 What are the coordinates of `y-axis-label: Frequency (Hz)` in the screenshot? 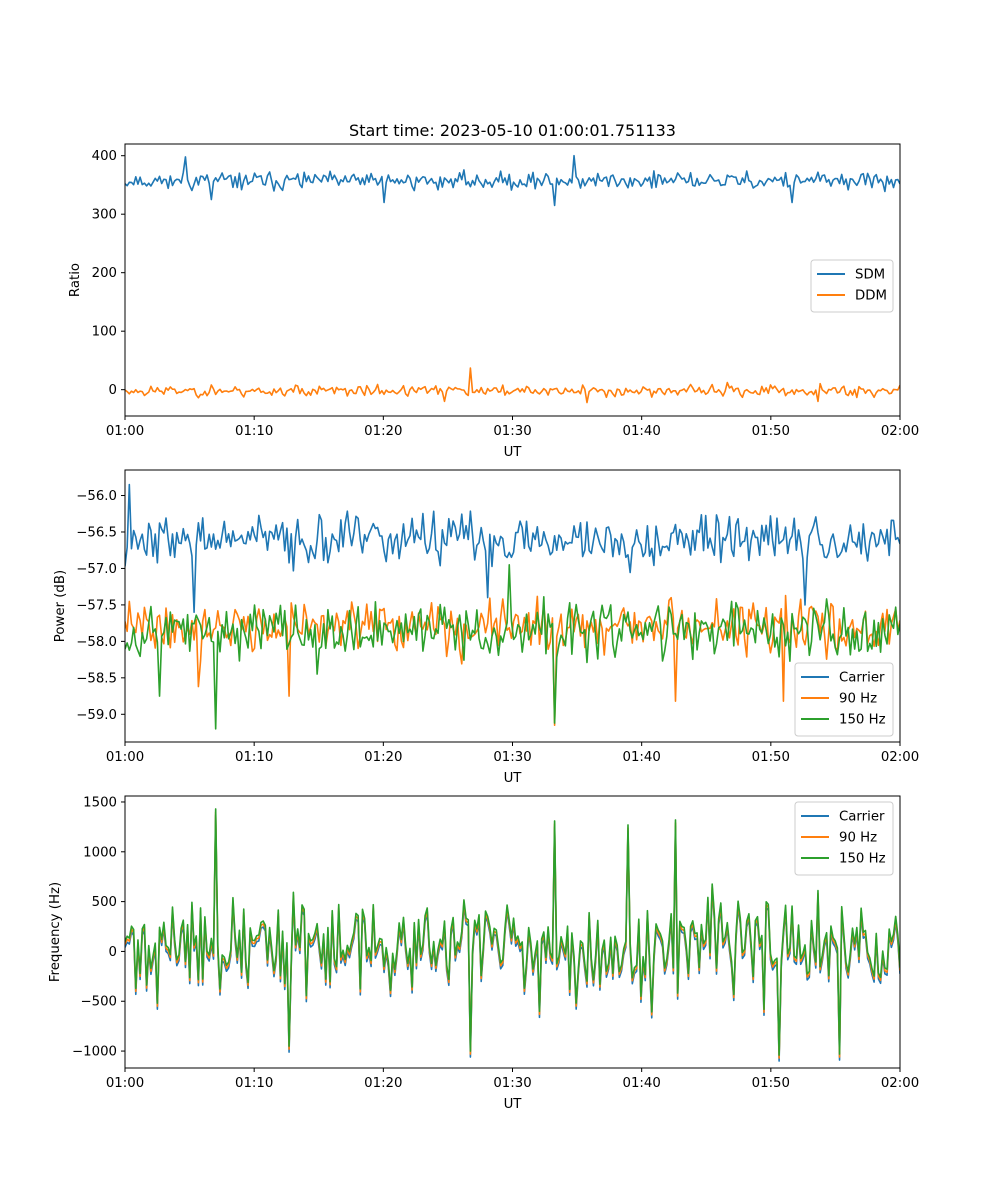 It's located at (55, 932).